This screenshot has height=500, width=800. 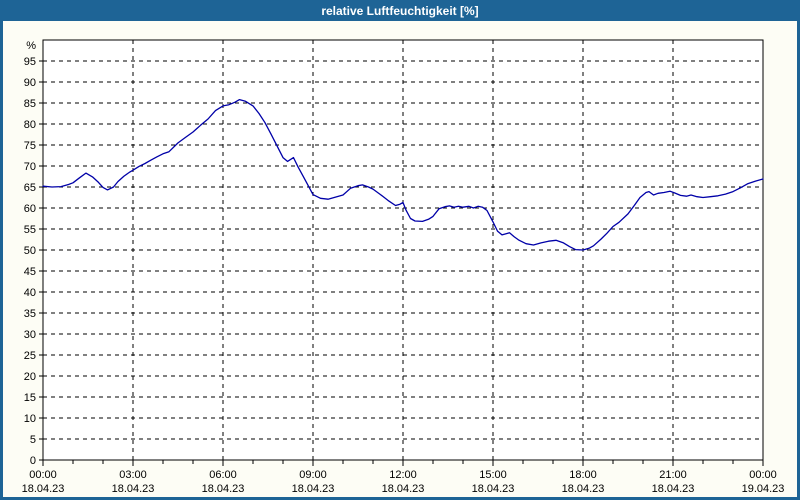 What do you see at coordinates (30, 62) in the screenshot?
I see `y-axis-label: 95` at bounding box center [30, 62].